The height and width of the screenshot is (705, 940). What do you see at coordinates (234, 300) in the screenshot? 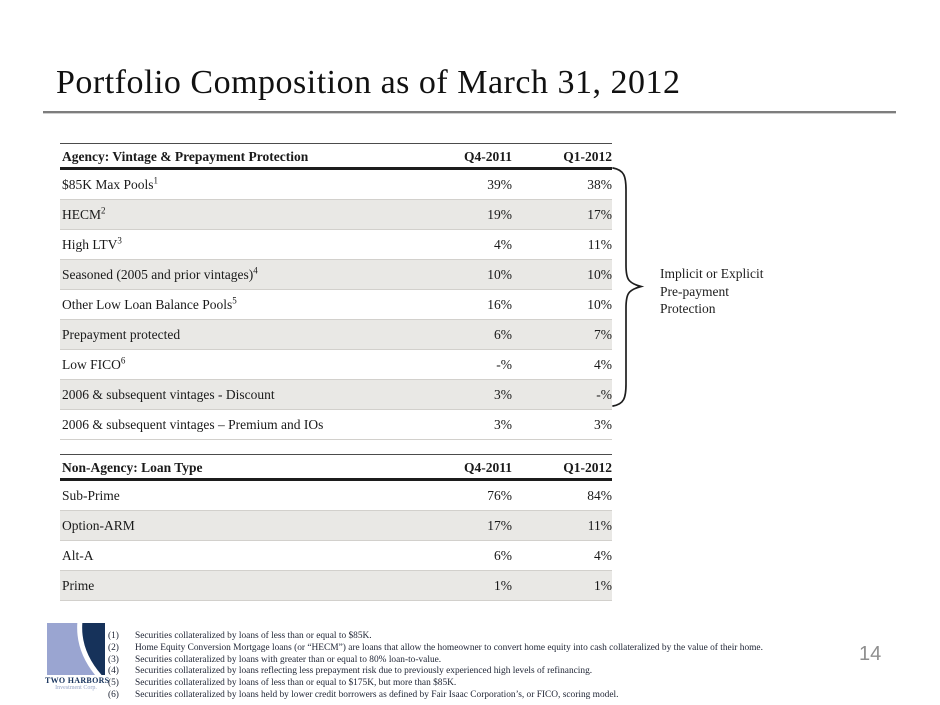
I see `footnote-reference: 5` at bounding box center [234, 300].